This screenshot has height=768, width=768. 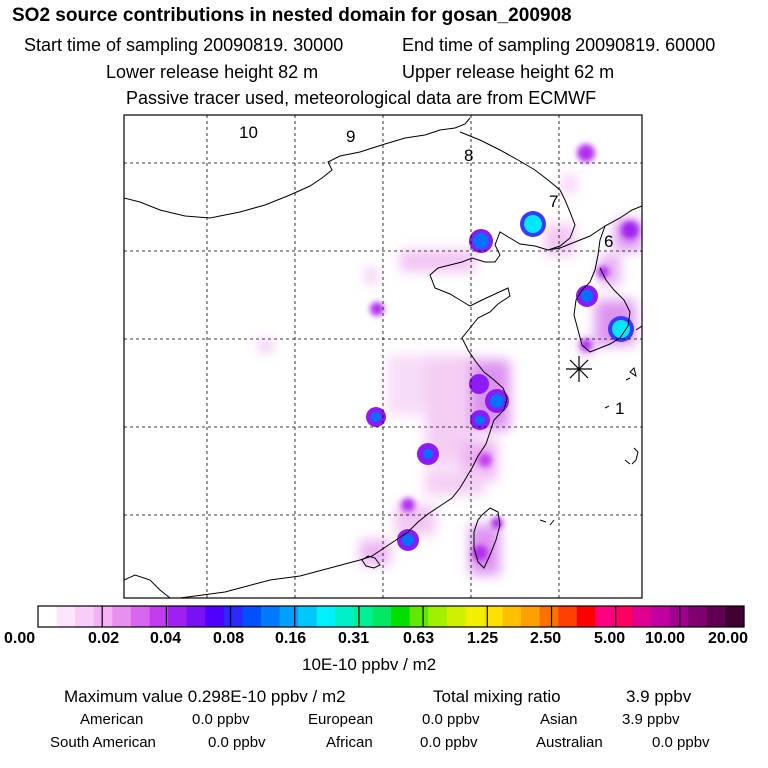 I want to click on australian-value: 0.0 ppbv, so click(x=681, y=742).